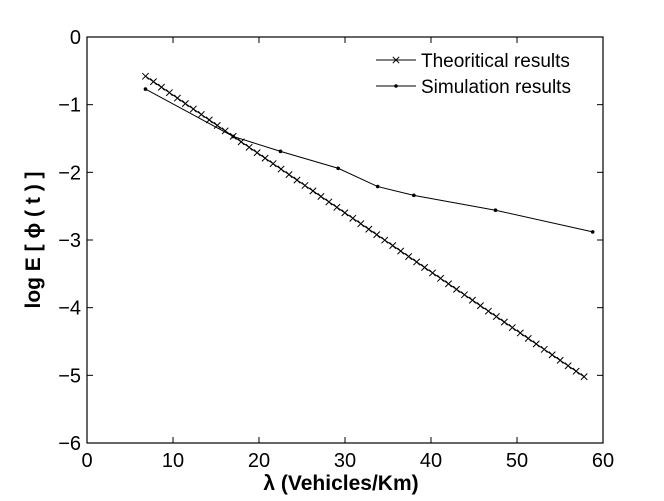 The image size is (664, 501). I want to click on legend-label-theoretical: Theoritical results, so click(495, 61).